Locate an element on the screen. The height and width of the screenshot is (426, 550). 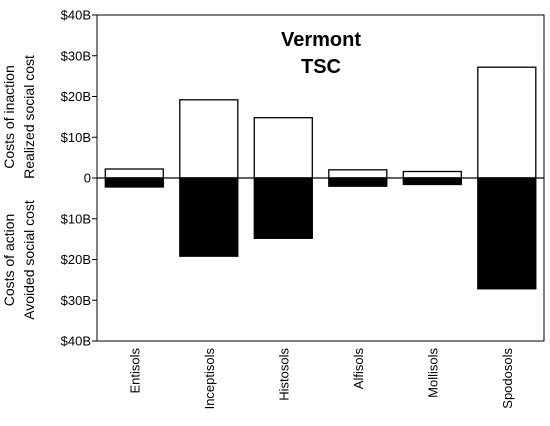
bar-realized-mollisols is located at coordinates (432, 174).